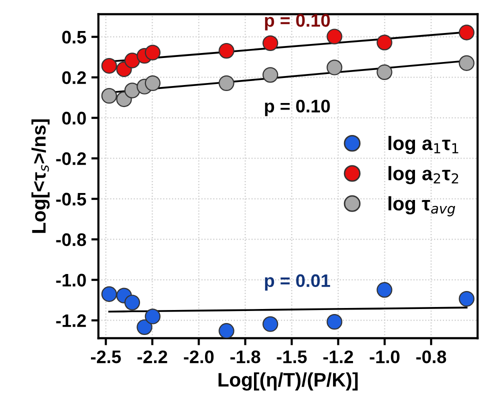 This screenshot has width=480, height=405. I want to click on y-tick-label: -1.2, so click(71, 320).